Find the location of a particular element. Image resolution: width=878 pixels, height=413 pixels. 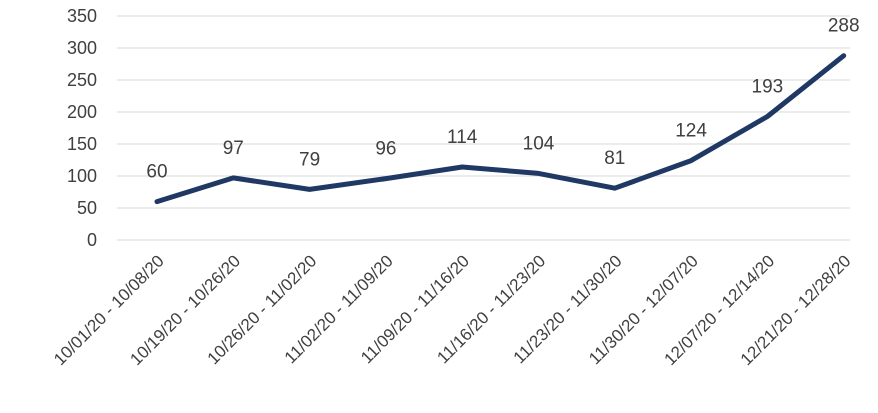

y-tick-label: 250 is located at coordinates (82, 80).